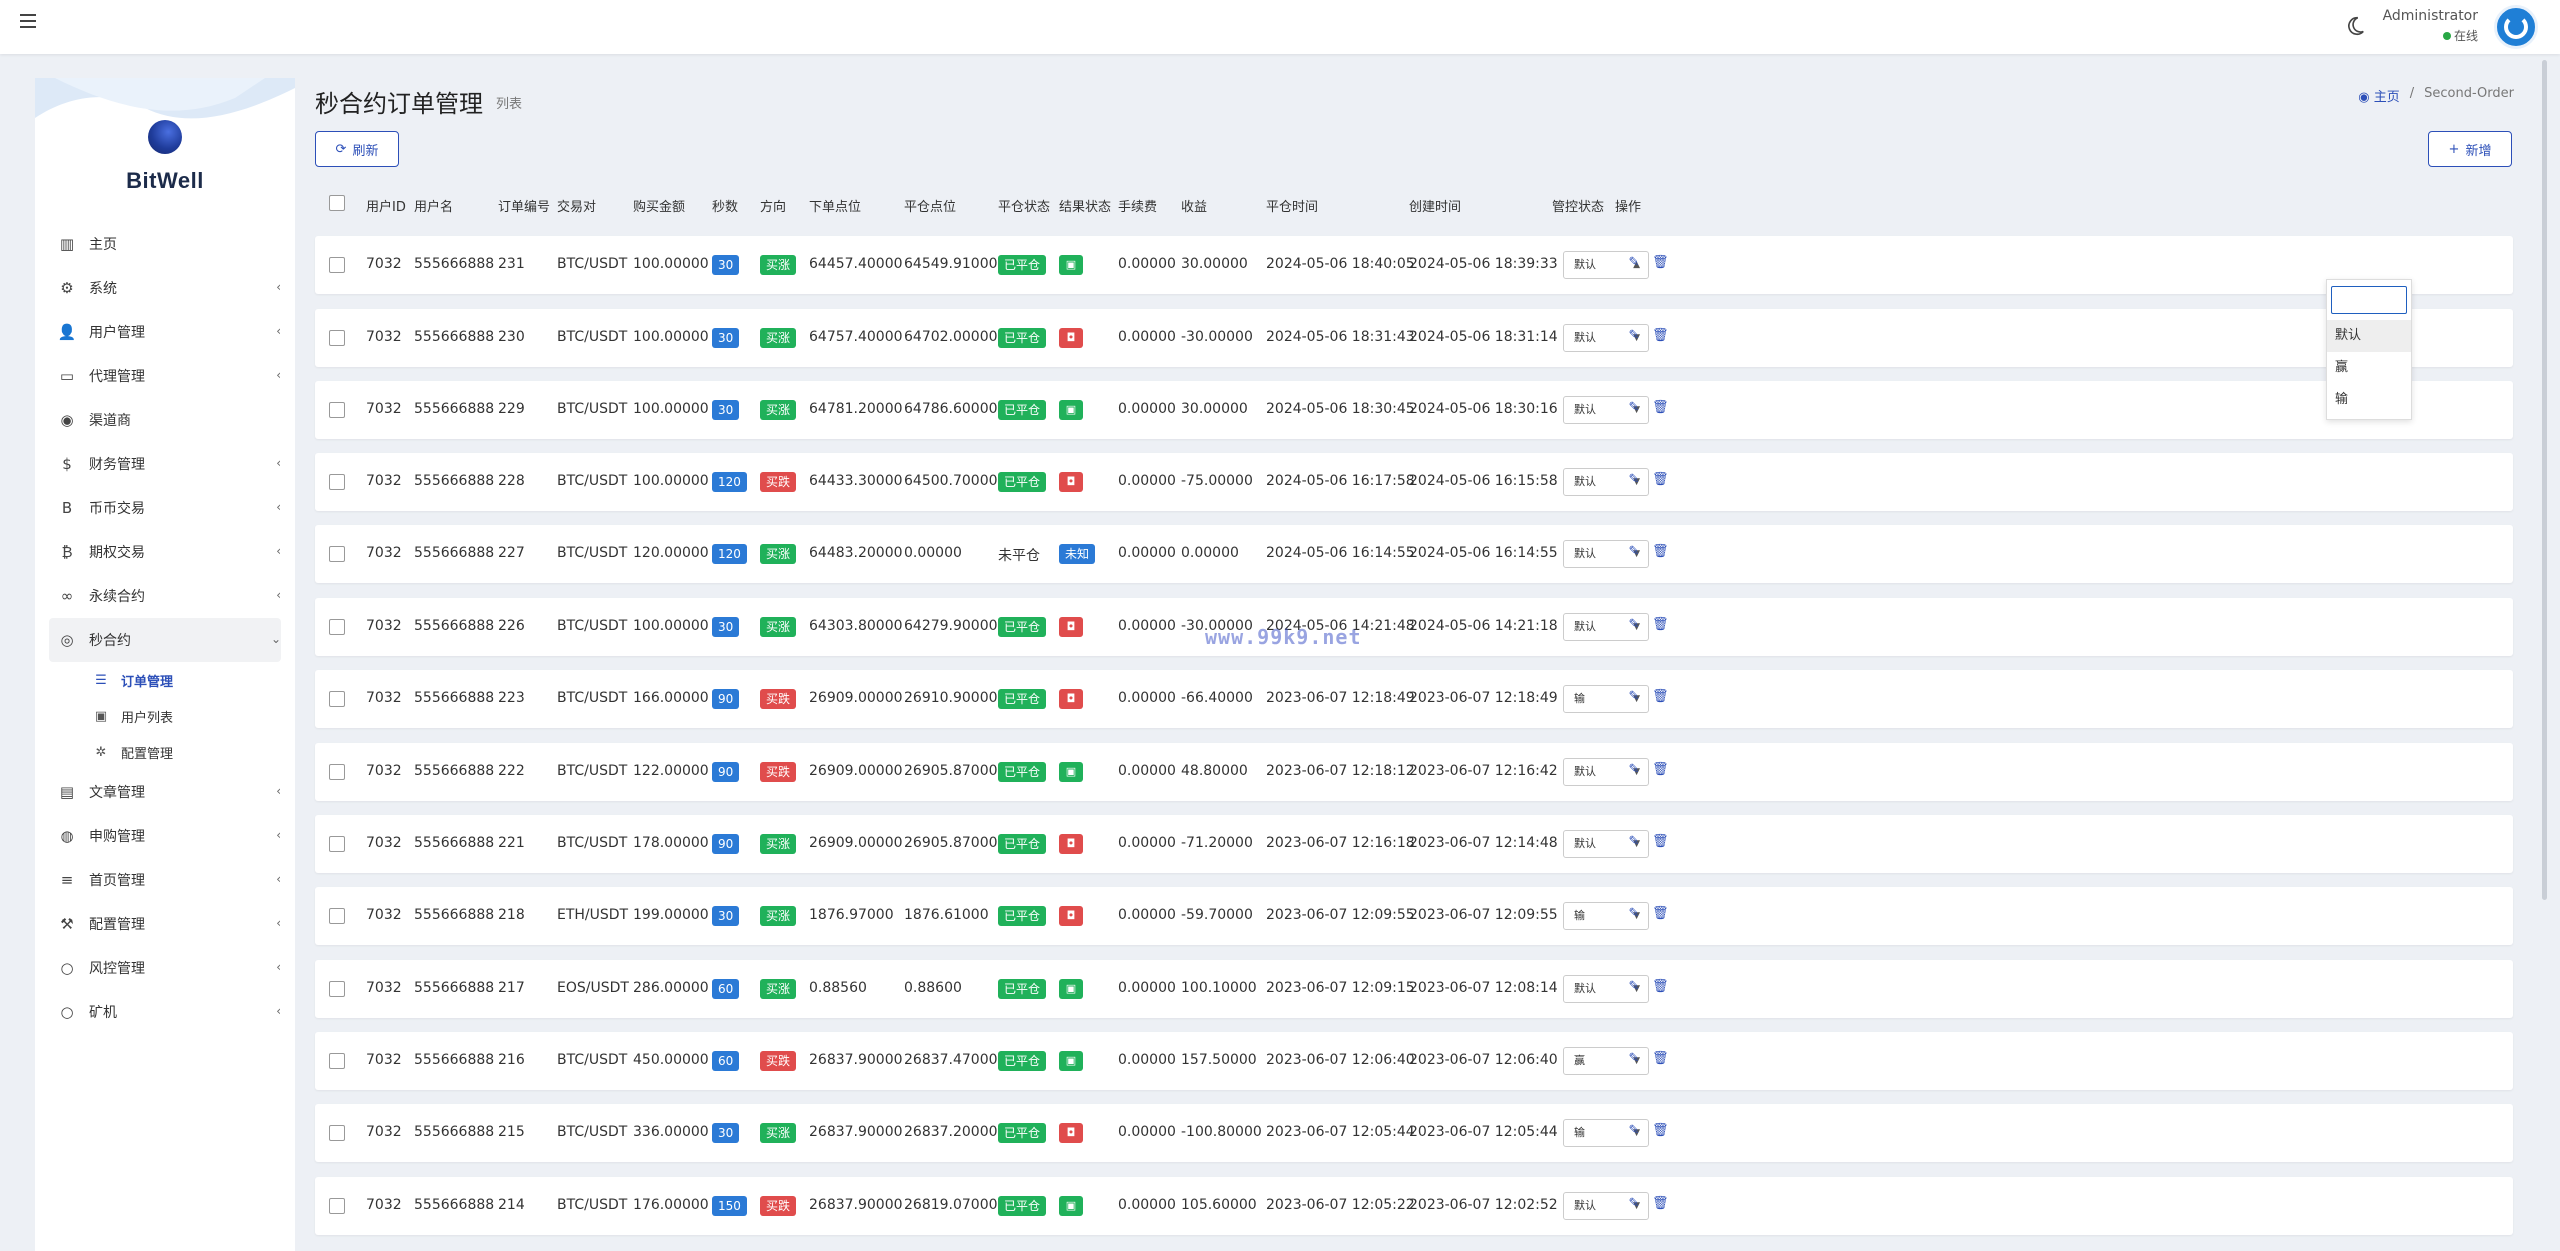  I want to click on open-price-cell: 0.88560, so click(838, 988).